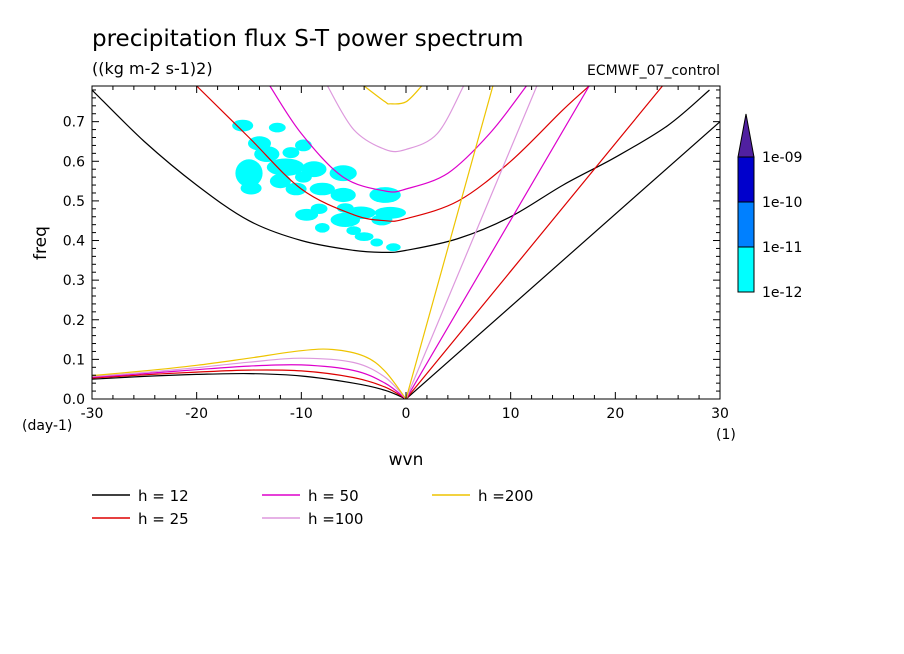  What do you see at coordinates (312, 507) in the screenshot?
I see `legend: h = 12 h = 25 h = 50 h =100 h =200` at bounding box center [312, 507].